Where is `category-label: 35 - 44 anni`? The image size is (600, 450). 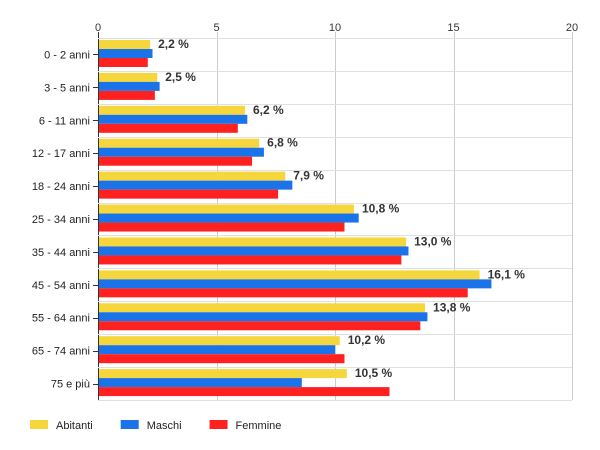 category-label: 35 - 44 anni is located at coordinates (61, 253).